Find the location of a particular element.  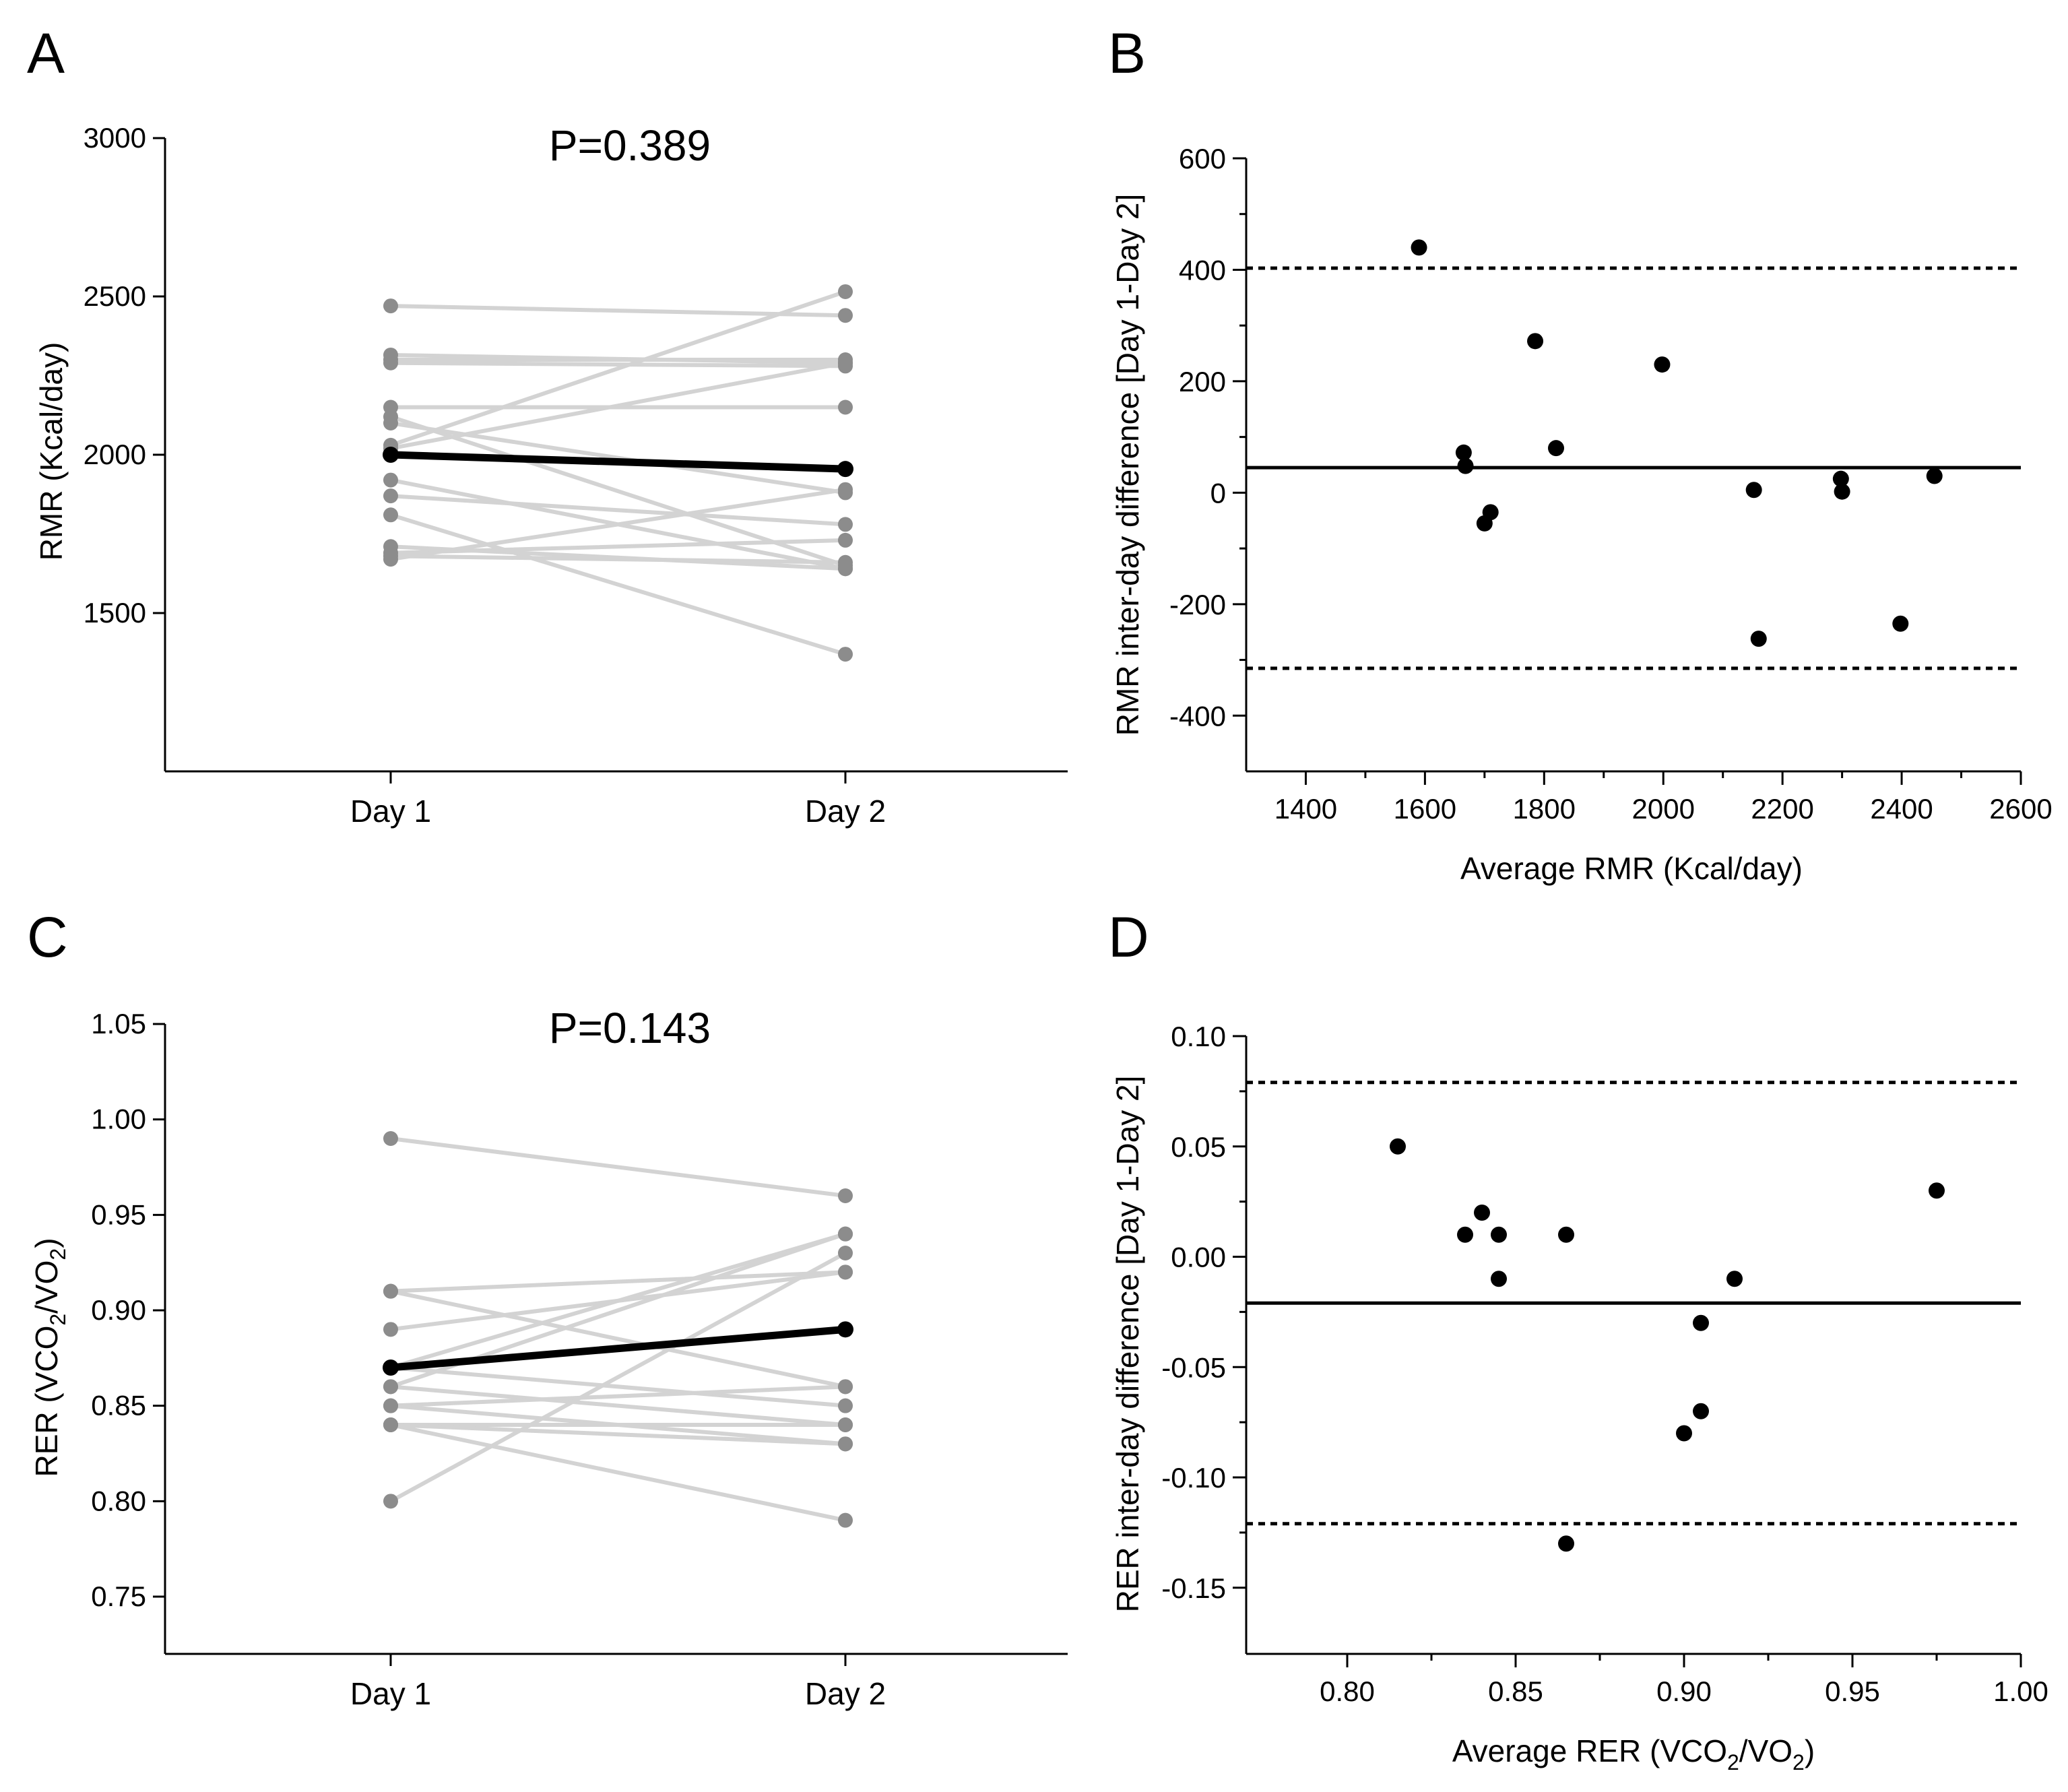

panel-c-points is located at coordinates (618, 1329).